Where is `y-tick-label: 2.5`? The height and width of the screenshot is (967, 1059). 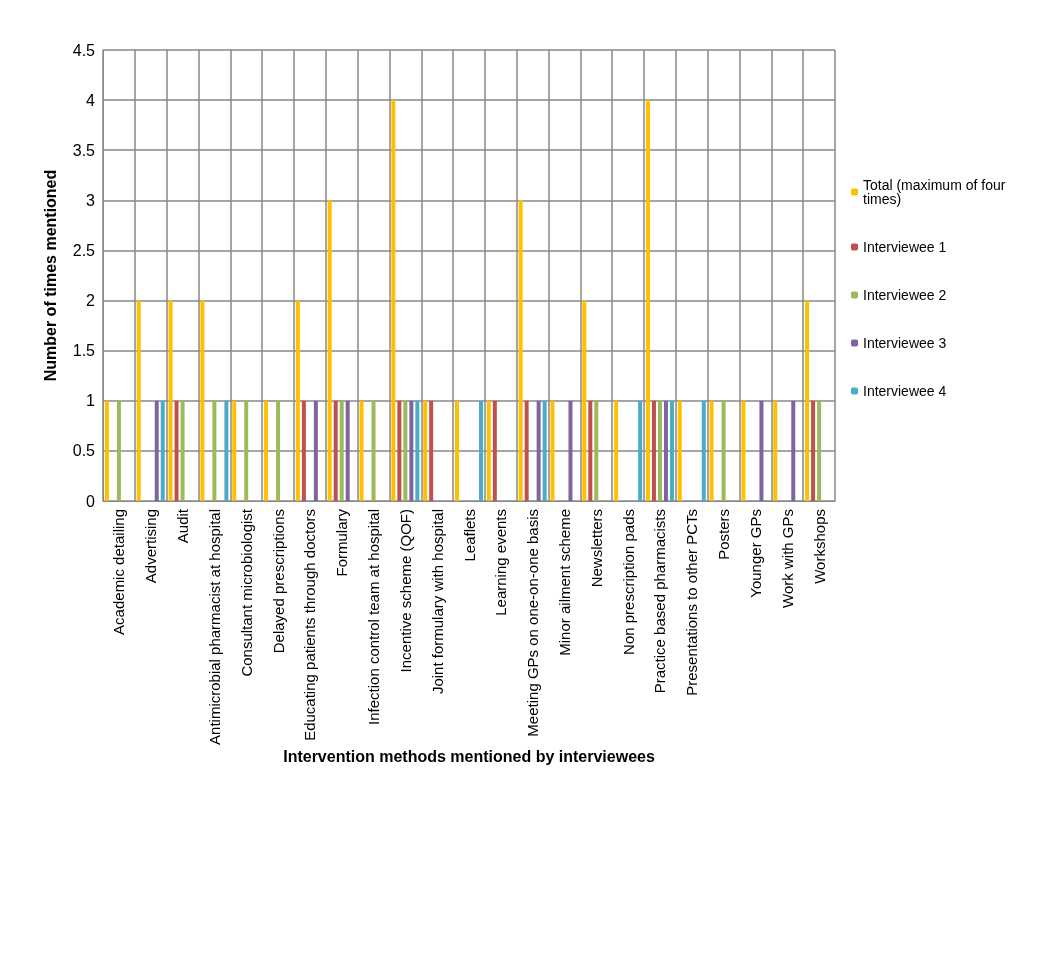
y-tick-label: 2.5 is located at coordinates (84, 250).